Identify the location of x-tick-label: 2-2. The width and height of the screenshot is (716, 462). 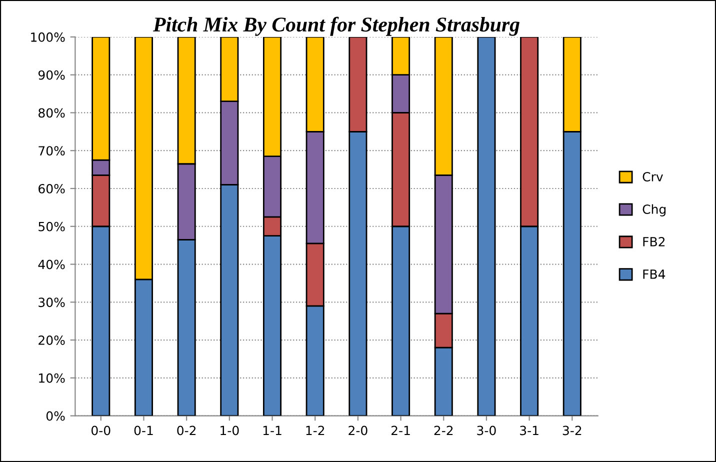
(443, 431).